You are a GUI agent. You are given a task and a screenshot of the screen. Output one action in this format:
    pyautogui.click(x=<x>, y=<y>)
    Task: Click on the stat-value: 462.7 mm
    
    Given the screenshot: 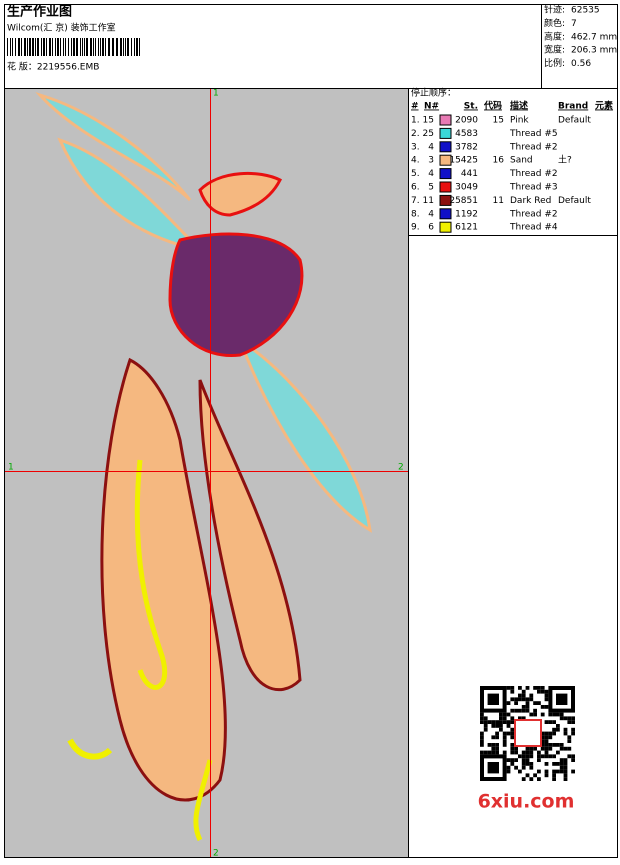 What is the action you would take?
    pyautogui.click(x=594, y=37)
    